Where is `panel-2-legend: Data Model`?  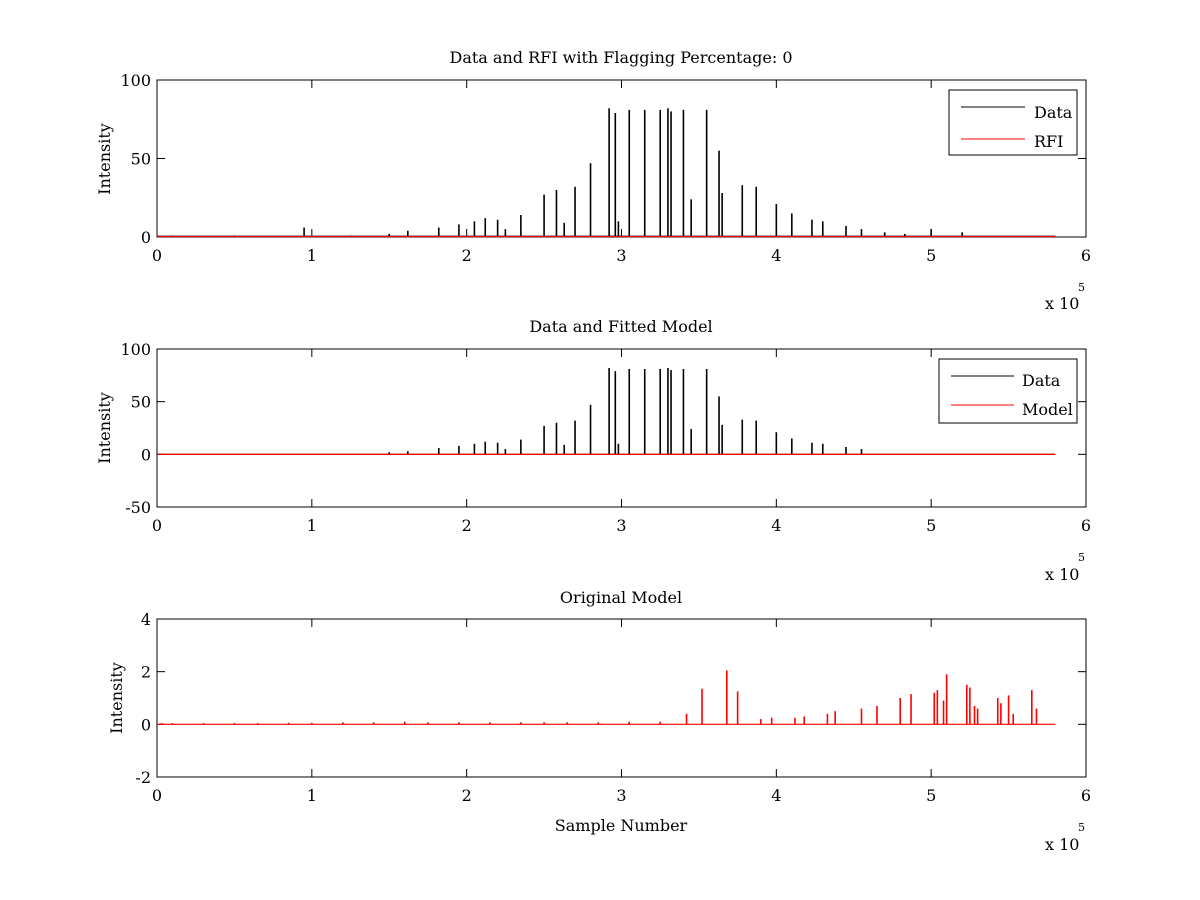
panel-2-legend: Data Model is located at coordinates (1008, 391).